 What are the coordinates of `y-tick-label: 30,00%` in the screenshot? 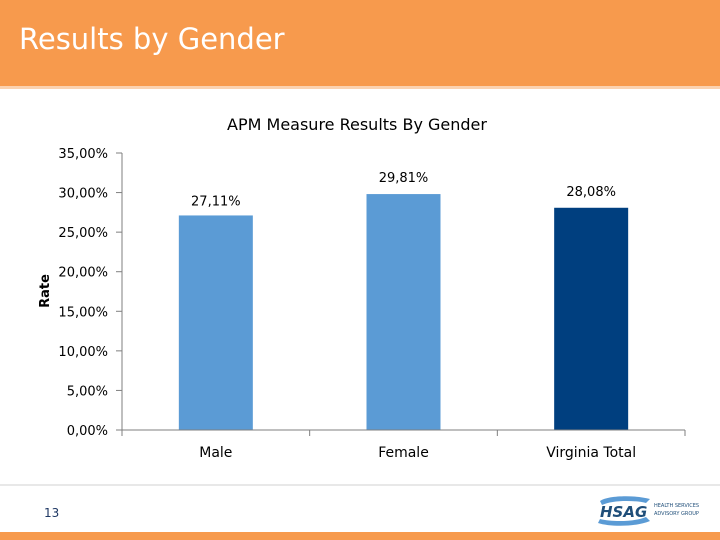 It's located at (83, 194).